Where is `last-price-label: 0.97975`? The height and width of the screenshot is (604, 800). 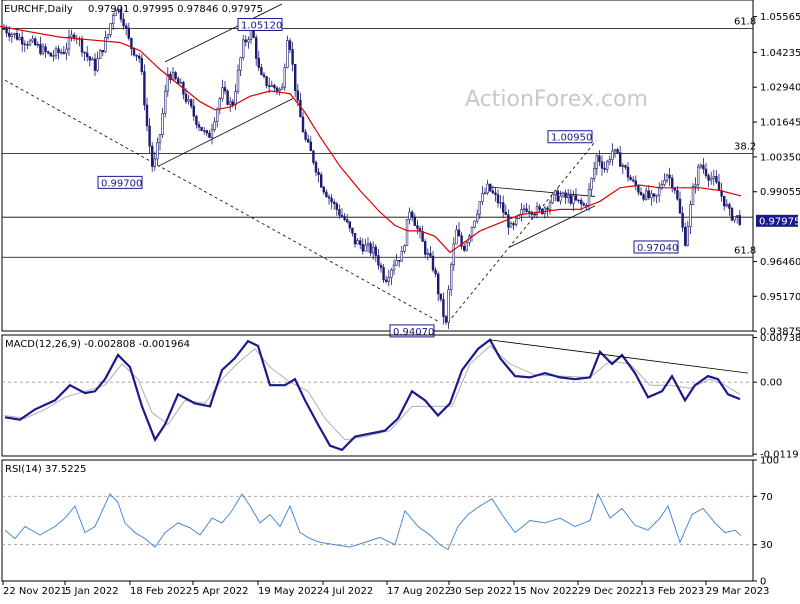
last-price-label: 0.97975 is located at coordinates (779, 221).